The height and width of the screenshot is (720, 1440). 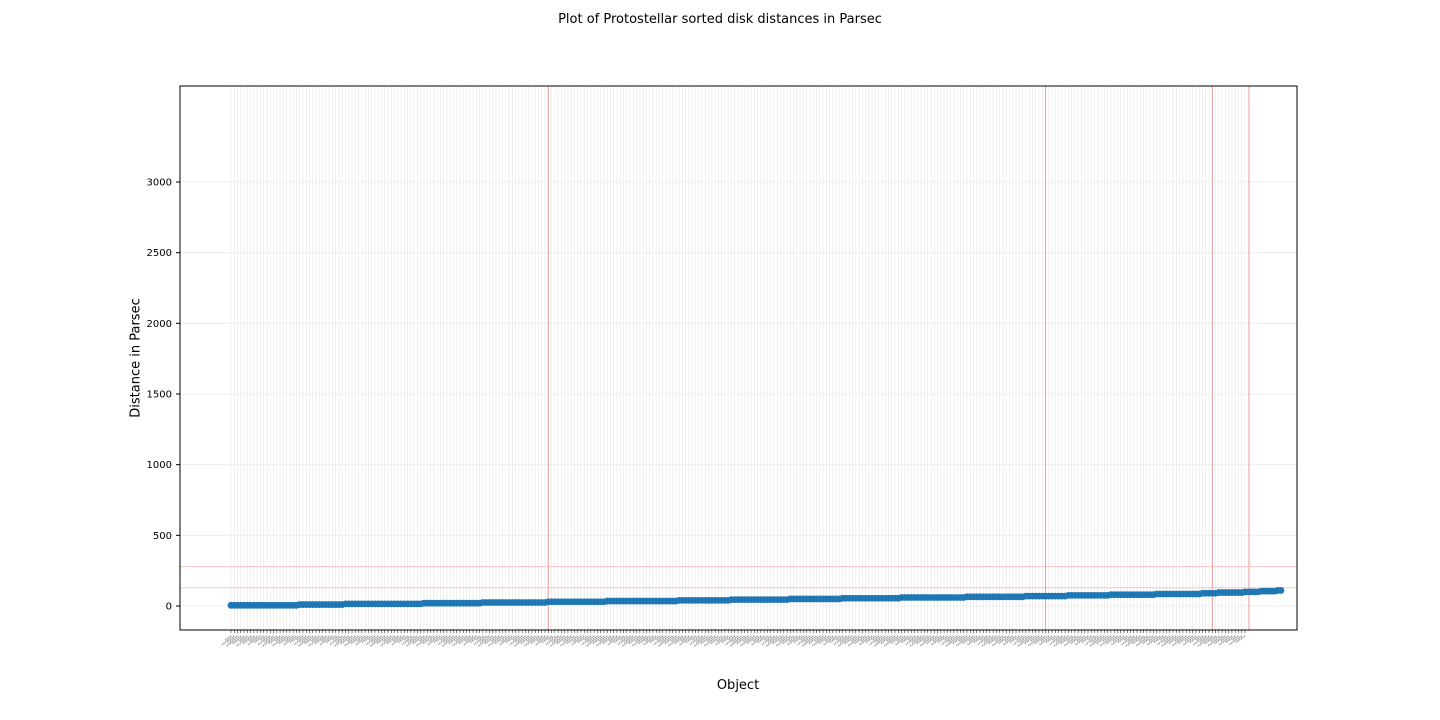 What do you see at coordinates (159, 395) in the screenshot?
I see `y-tick-label: 1500` at bounding box center [159, 395].